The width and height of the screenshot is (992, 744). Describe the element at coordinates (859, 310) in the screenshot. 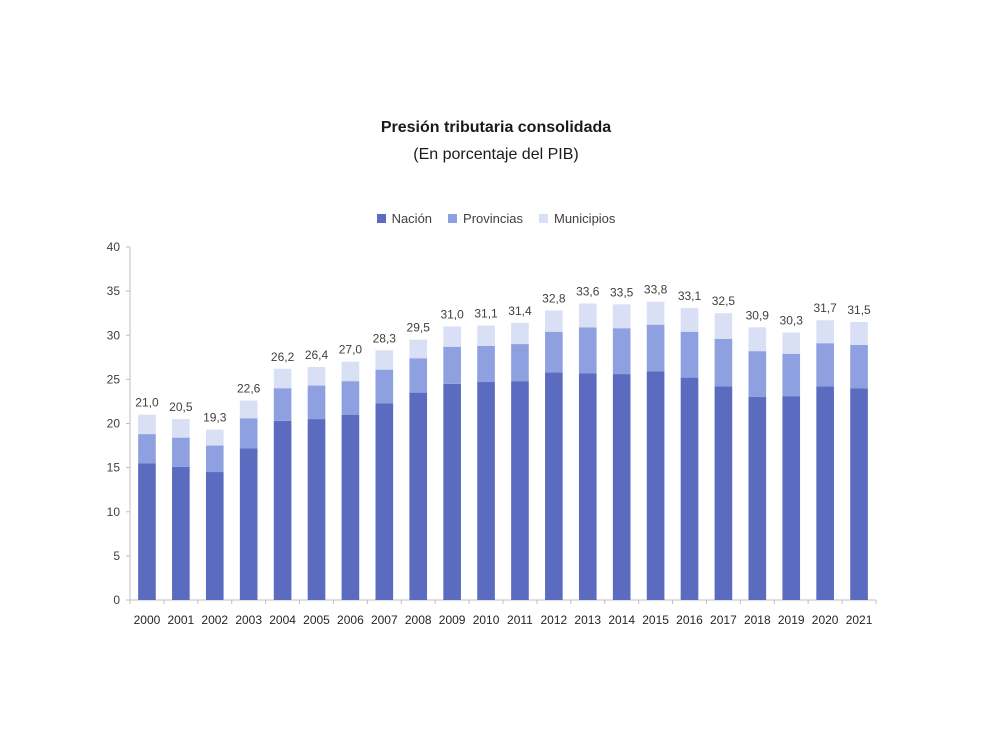

I see `data-label-total: 31,5` at that location.